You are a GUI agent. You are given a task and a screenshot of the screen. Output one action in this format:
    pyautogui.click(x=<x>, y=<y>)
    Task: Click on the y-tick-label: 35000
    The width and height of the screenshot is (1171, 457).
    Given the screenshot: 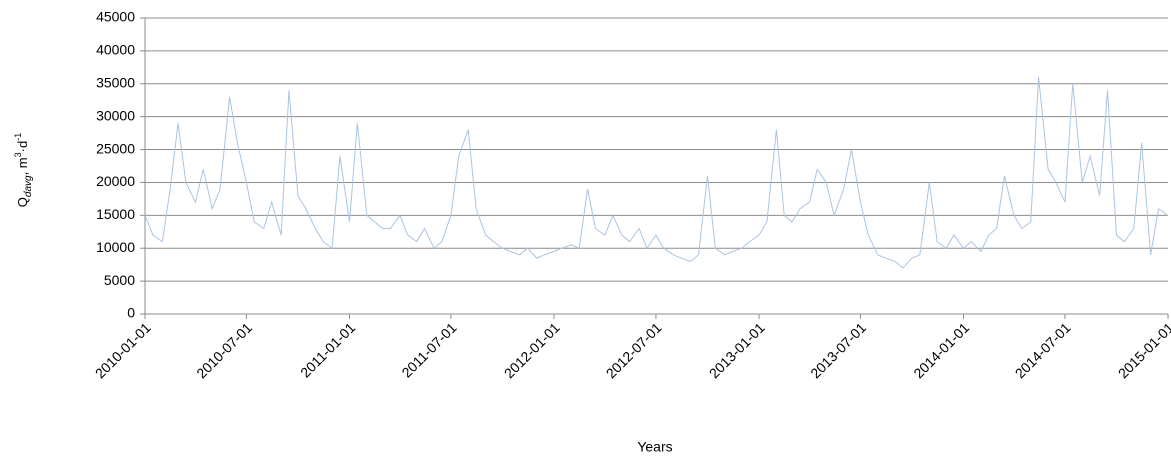 What is the action you would take?
    pyautogui.click(x=115, y=82)
    